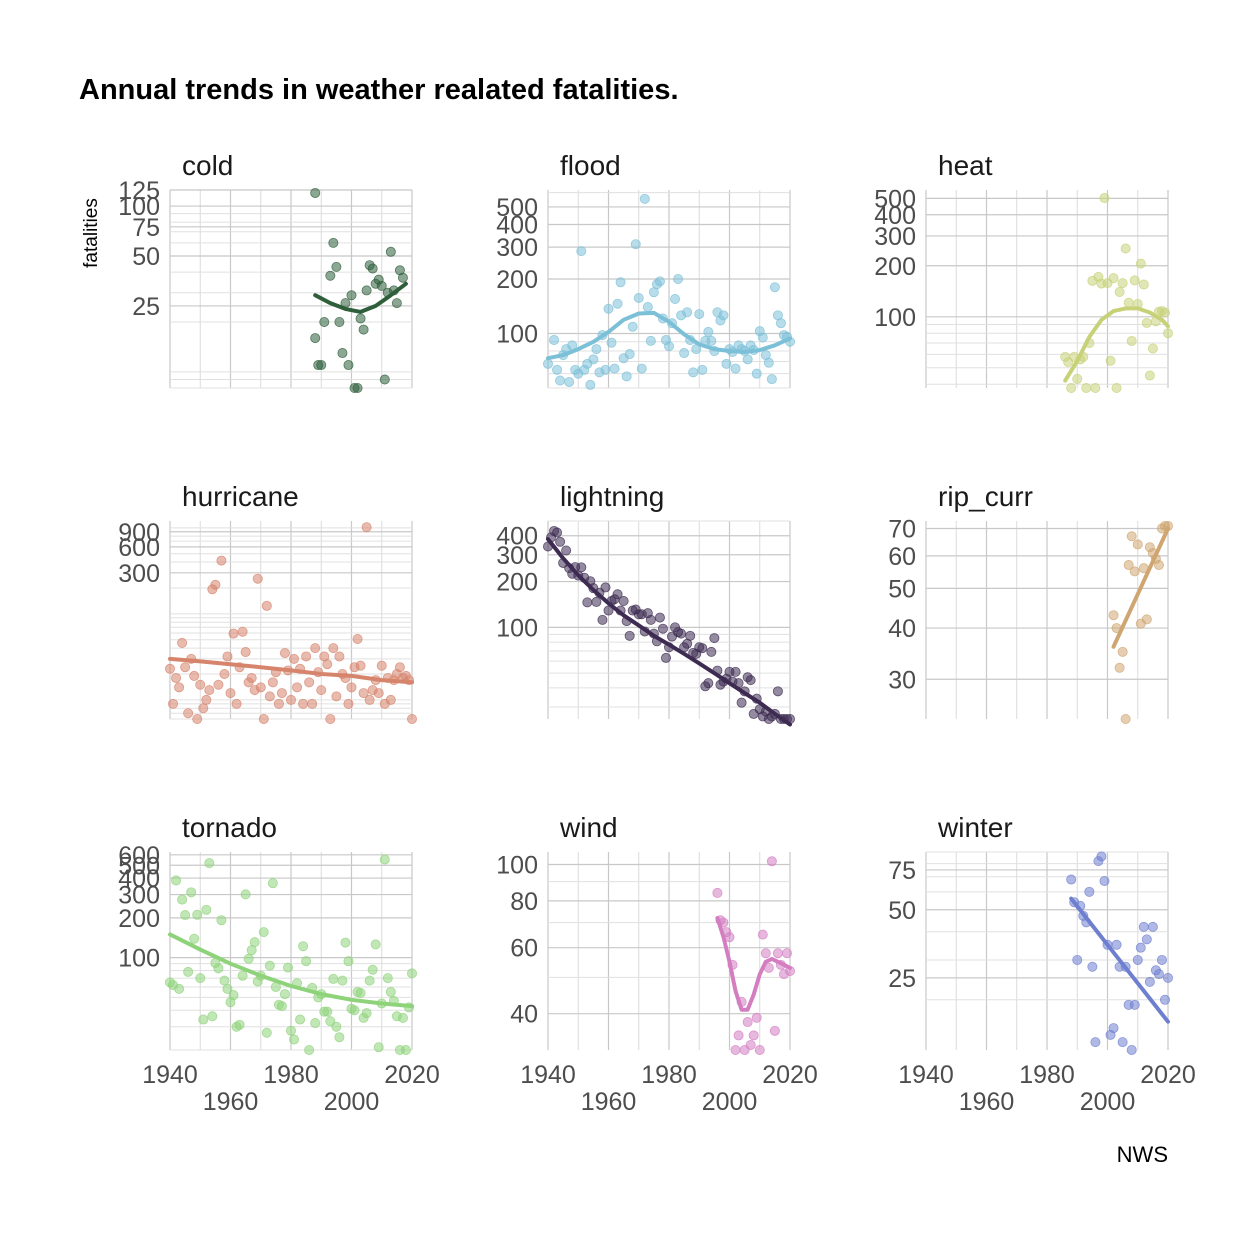 The width and height of the screenshot is (1248, 1248). Describe the element at coordinates (669, 335) in the screenshot. I see `trend-line` at that location.